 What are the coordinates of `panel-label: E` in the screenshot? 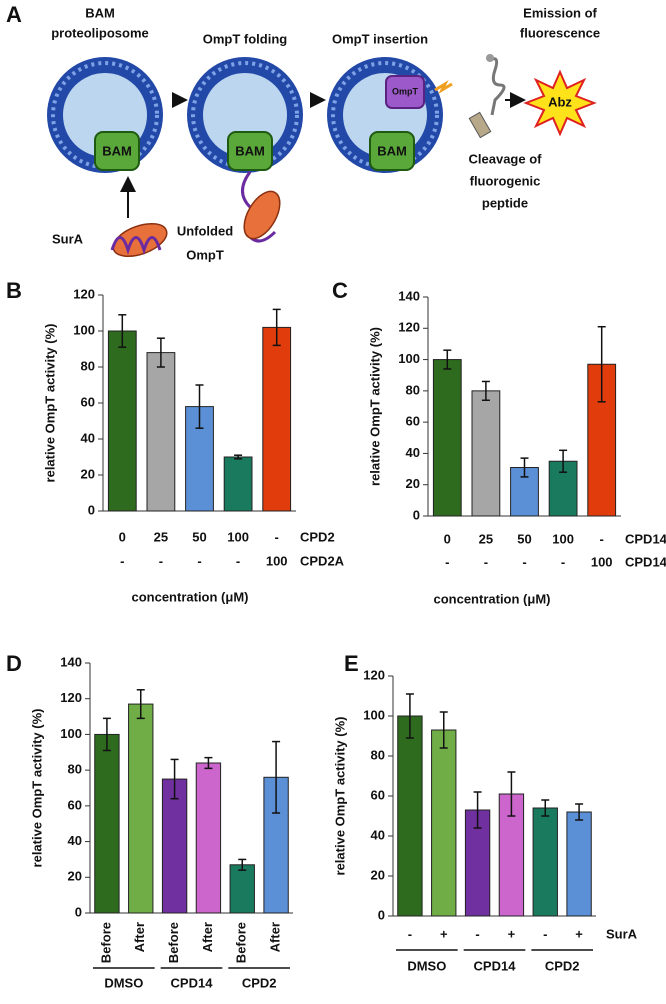 It's located at (351, 663).